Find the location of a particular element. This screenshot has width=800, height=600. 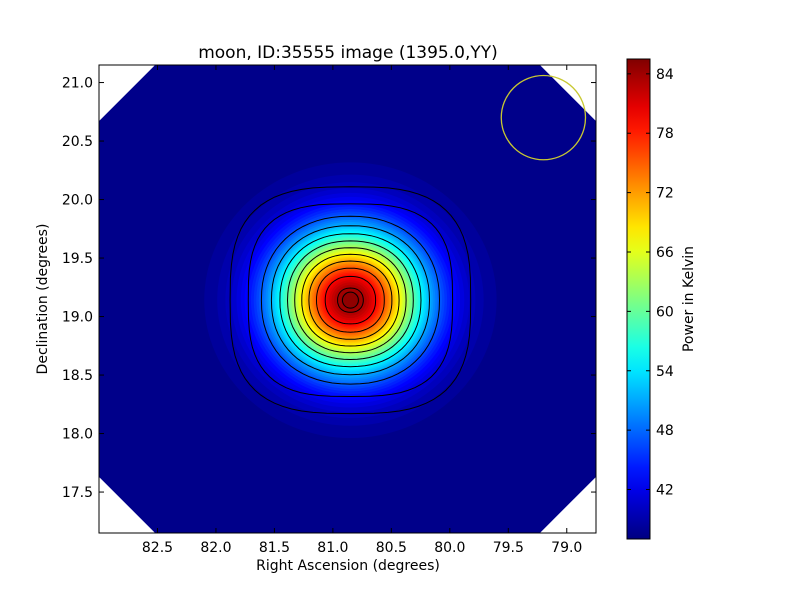

colorbar-tick-label: 60 is located at coordinates (665, 312).